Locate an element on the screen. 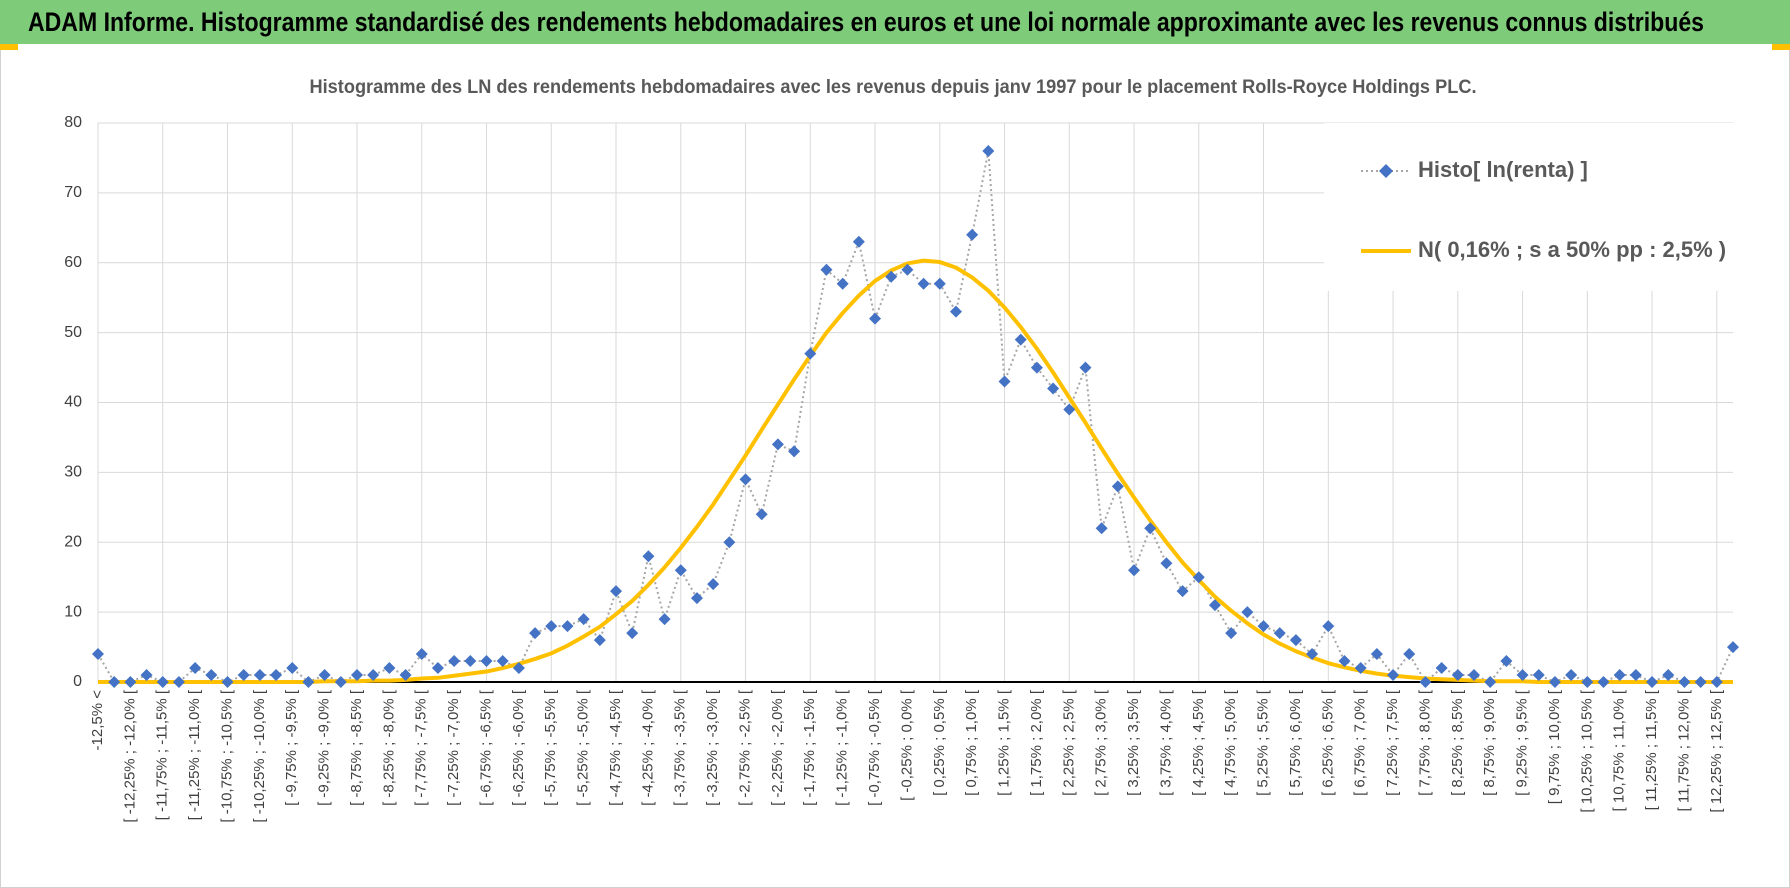  x-tick-label: [ -1,75% ; -1,5% [ is located at coordinates (809, 747).